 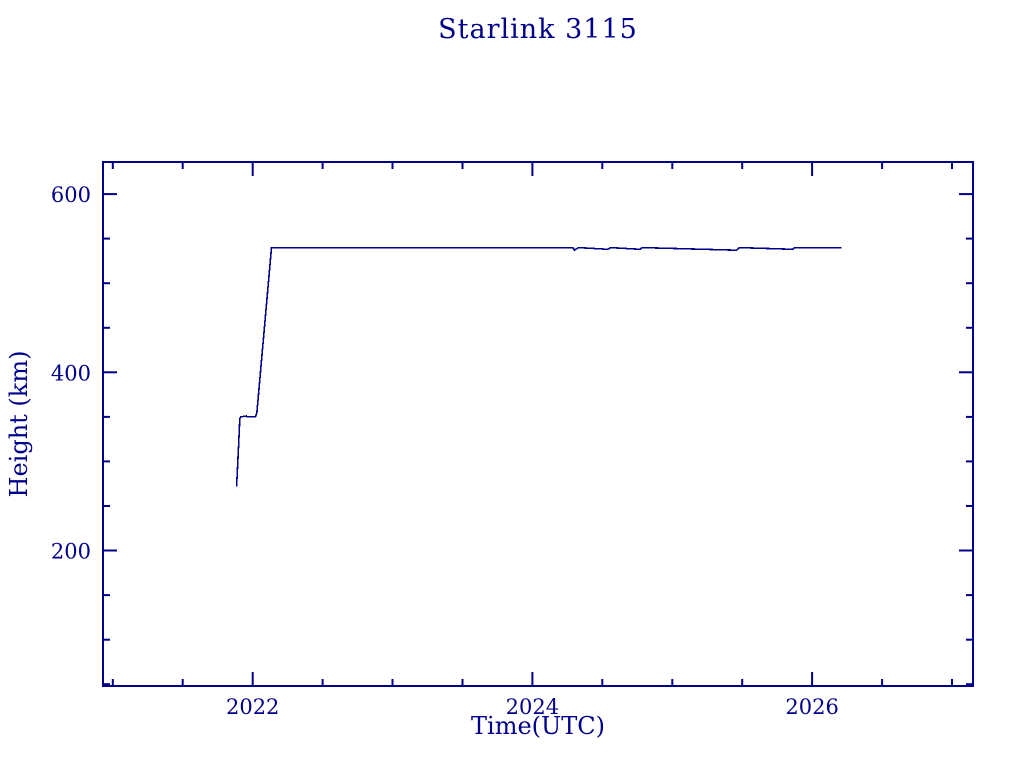 What do you see at coordinates (538, 726) in the screenshot?
I see `x-axis-label: Time(UTC)` at bounding box center [538, 726].